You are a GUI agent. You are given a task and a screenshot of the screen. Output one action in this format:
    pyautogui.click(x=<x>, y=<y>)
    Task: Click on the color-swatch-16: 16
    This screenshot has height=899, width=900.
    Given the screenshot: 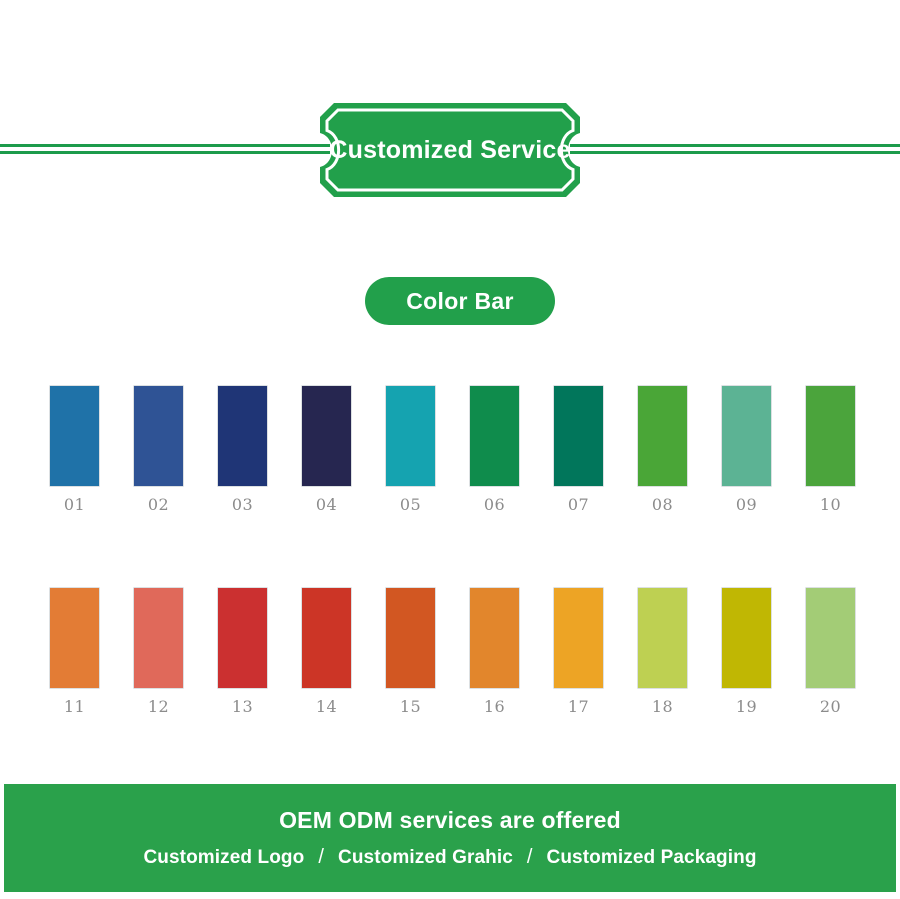 What is the action you would take?
    pyautogui.click(x=494, y=652)
    